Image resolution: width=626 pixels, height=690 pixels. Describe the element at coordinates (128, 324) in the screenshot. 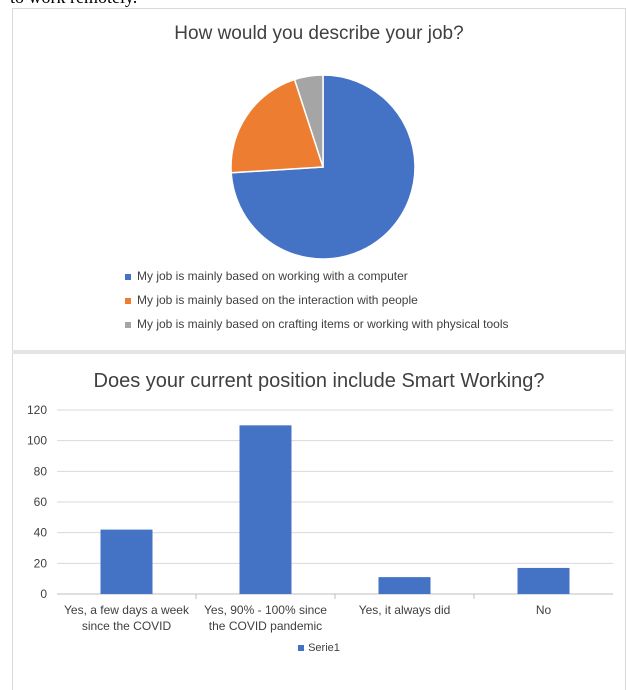

I see `legend-swatch-tools` at that location.